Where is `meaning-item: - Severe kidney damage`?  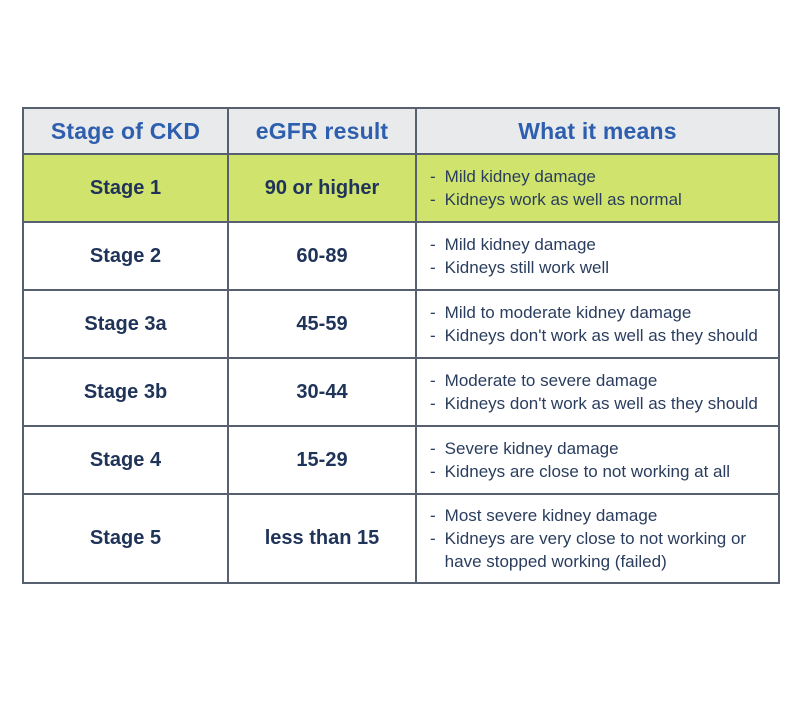 meaning-item: - Severe kidney damage is located at coordinates (599, 448).